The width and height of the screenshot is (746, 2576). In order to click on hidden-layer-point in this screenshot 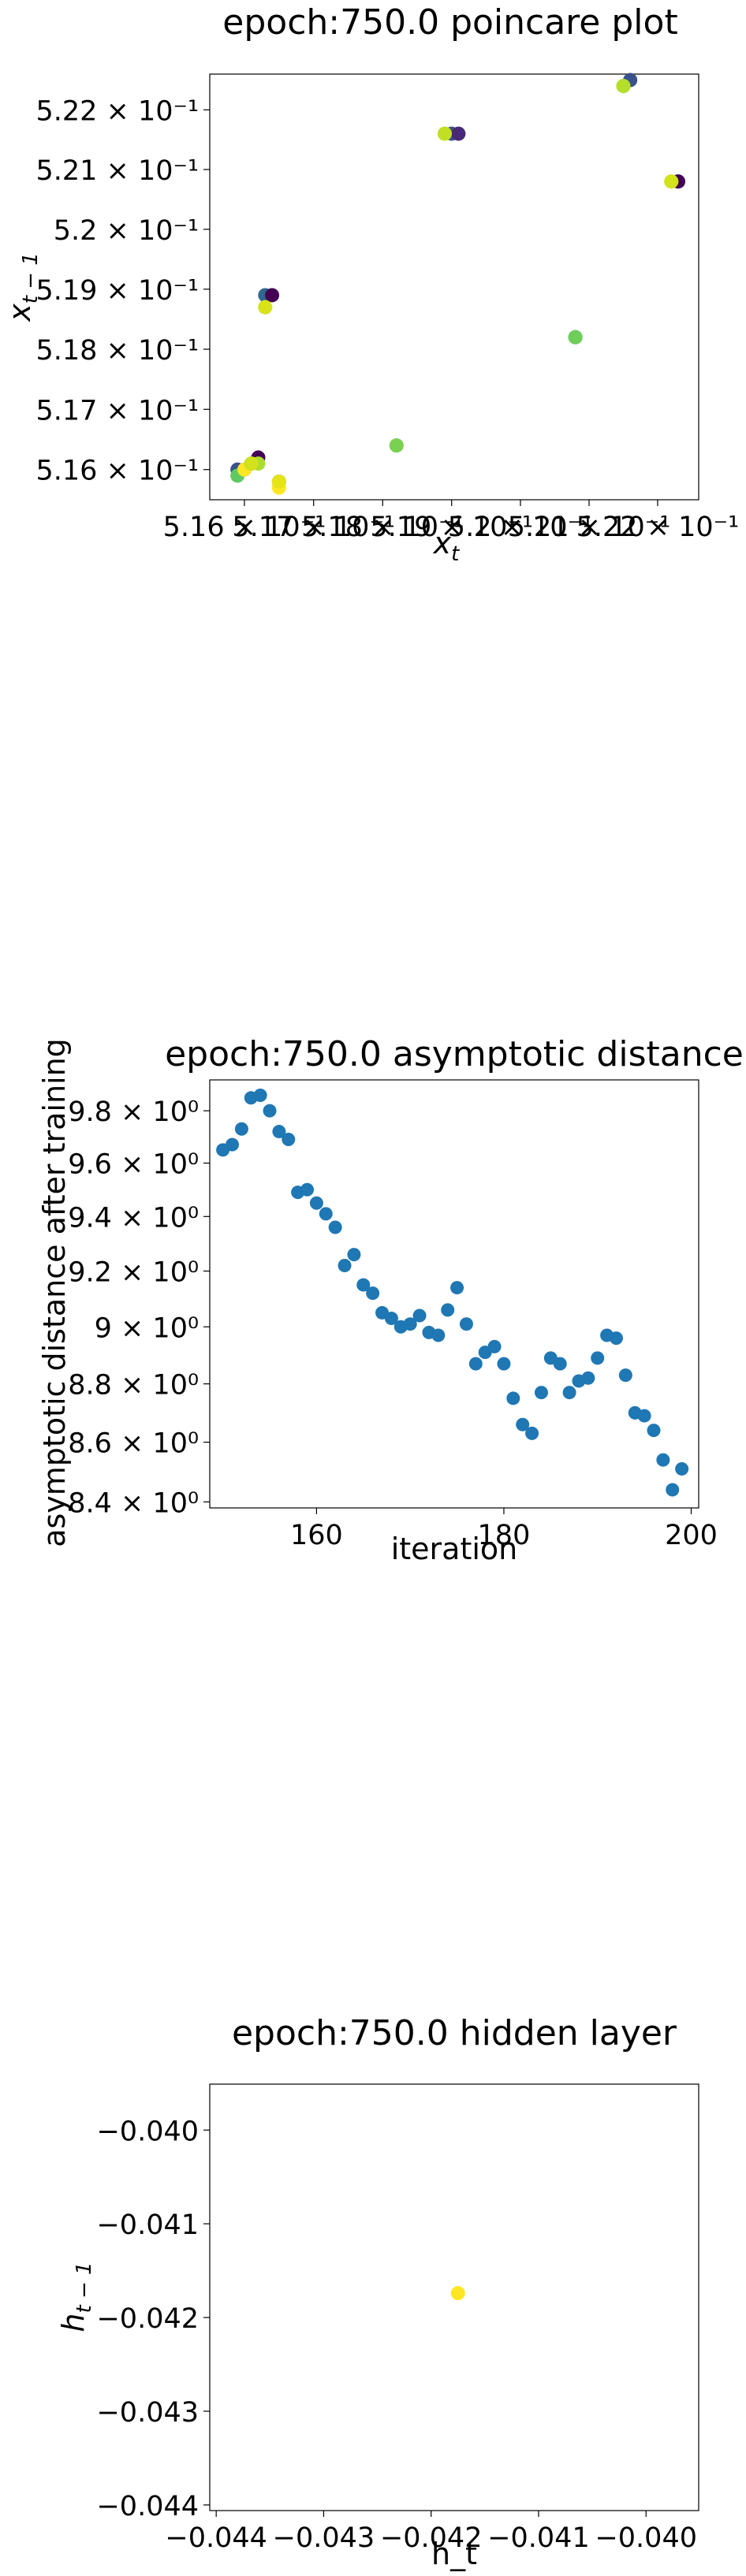, I will do `click(458, 2293)`.